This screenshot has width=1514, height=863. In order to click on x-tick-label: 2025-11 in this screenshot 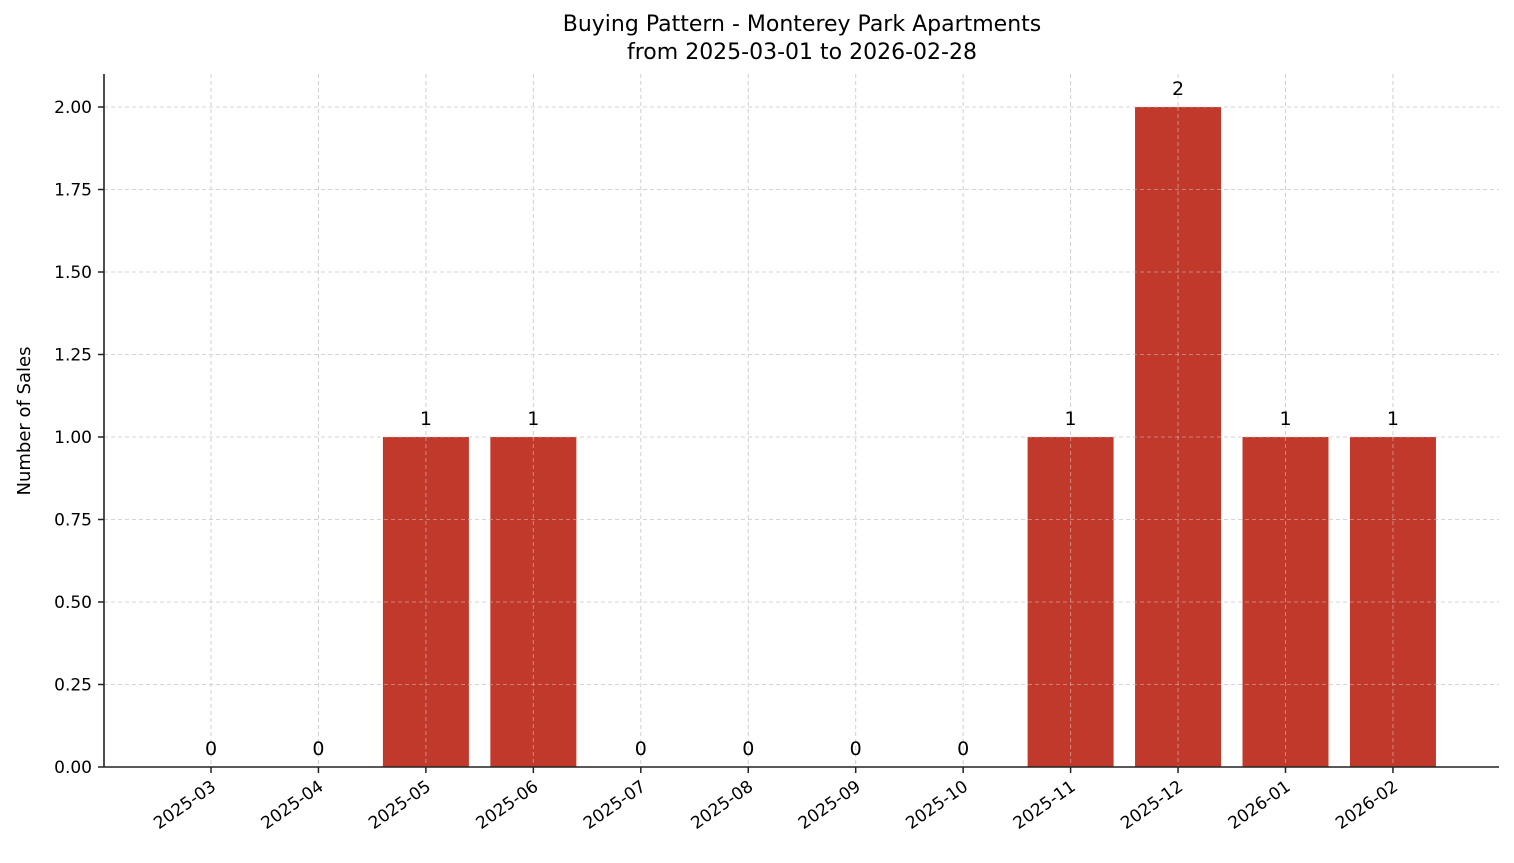, I will do `click(1045, 805)`.